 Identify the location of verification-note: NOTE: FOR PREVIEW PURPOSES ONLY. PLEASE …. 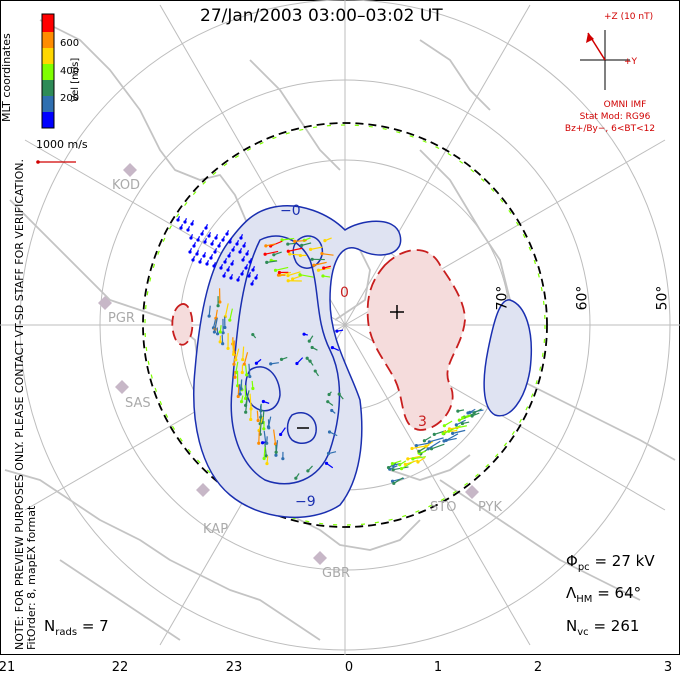
(26, 404).